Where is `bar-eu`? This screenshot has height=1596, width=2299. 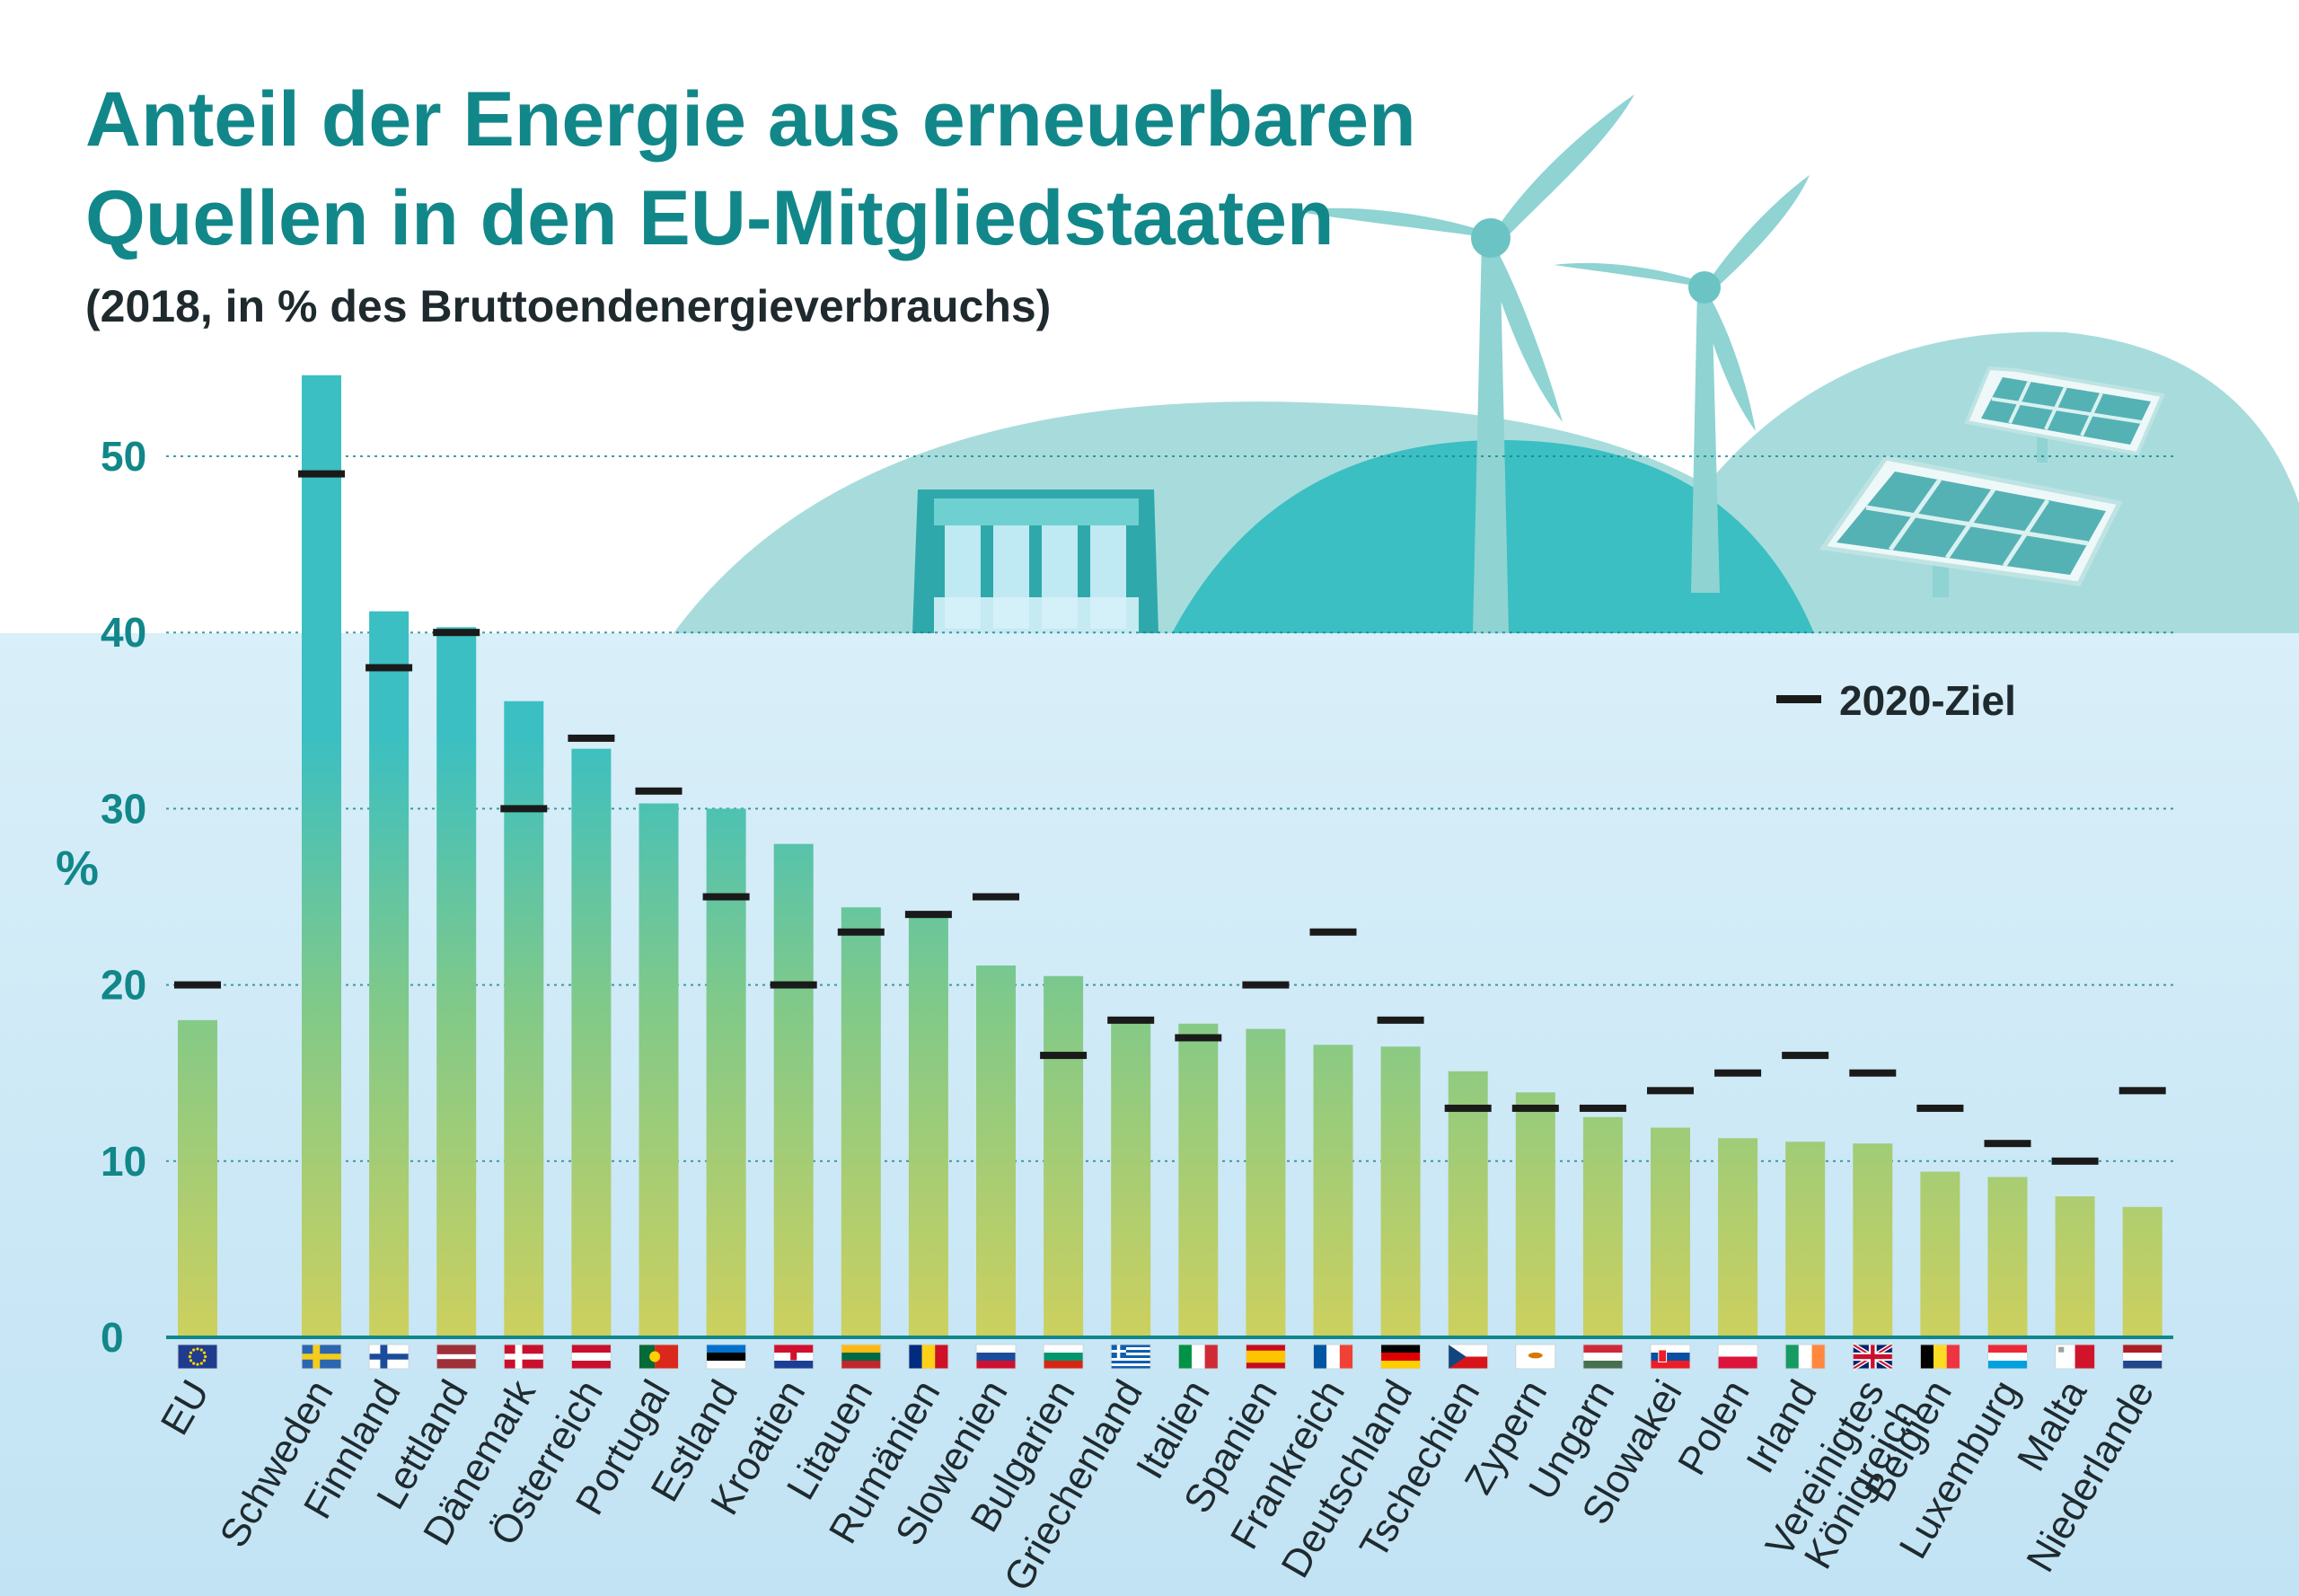 bar-eu is located at coordinates (198, 1178).